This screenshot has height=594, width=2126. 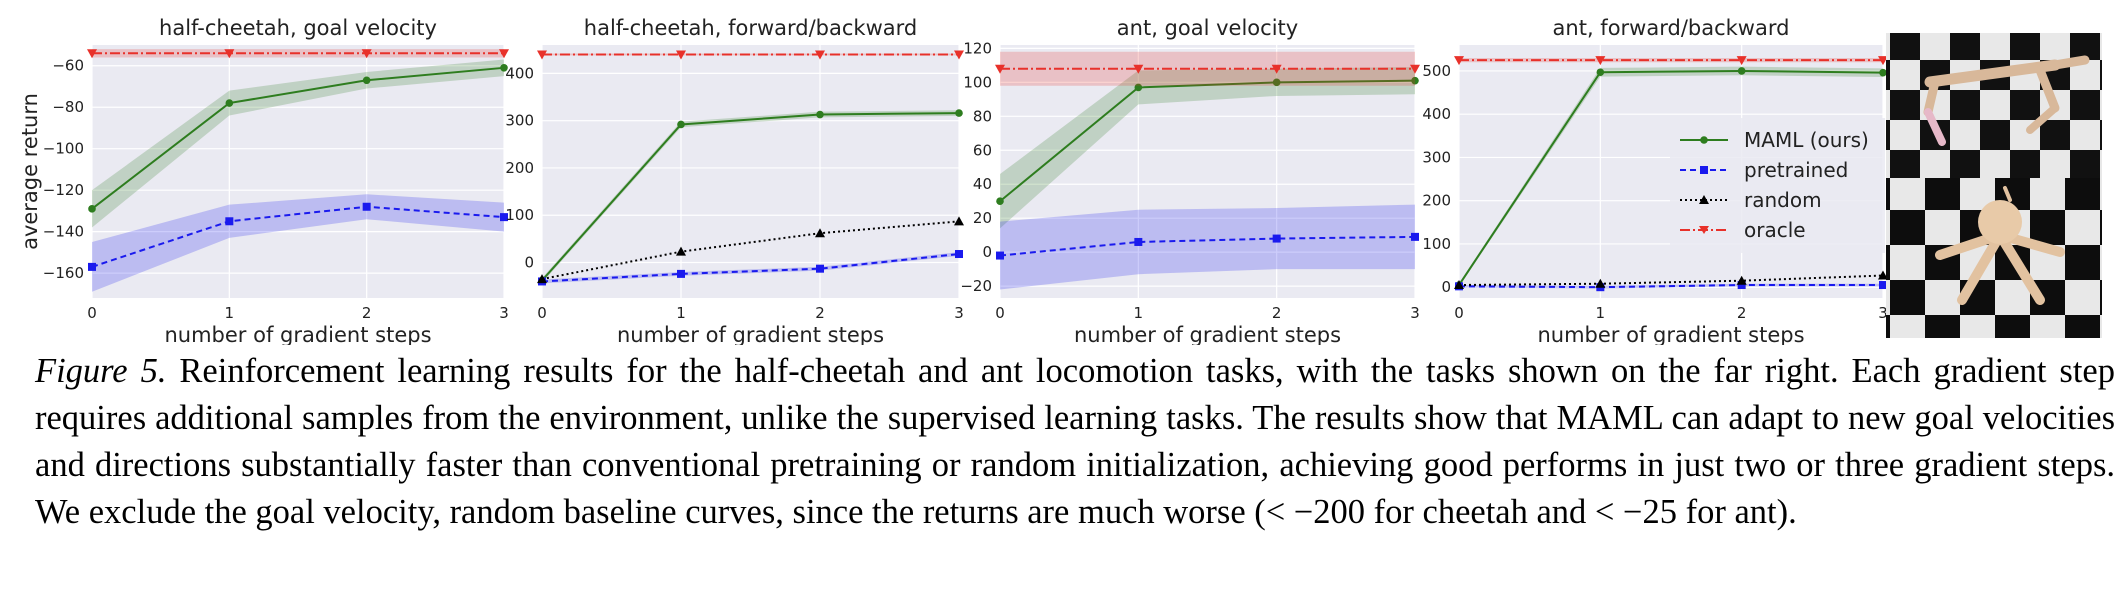 What do you see at coordinates (63, 190) in the screenshot?
I see `y-tick-label: −120` at bounding box center [63, 190].